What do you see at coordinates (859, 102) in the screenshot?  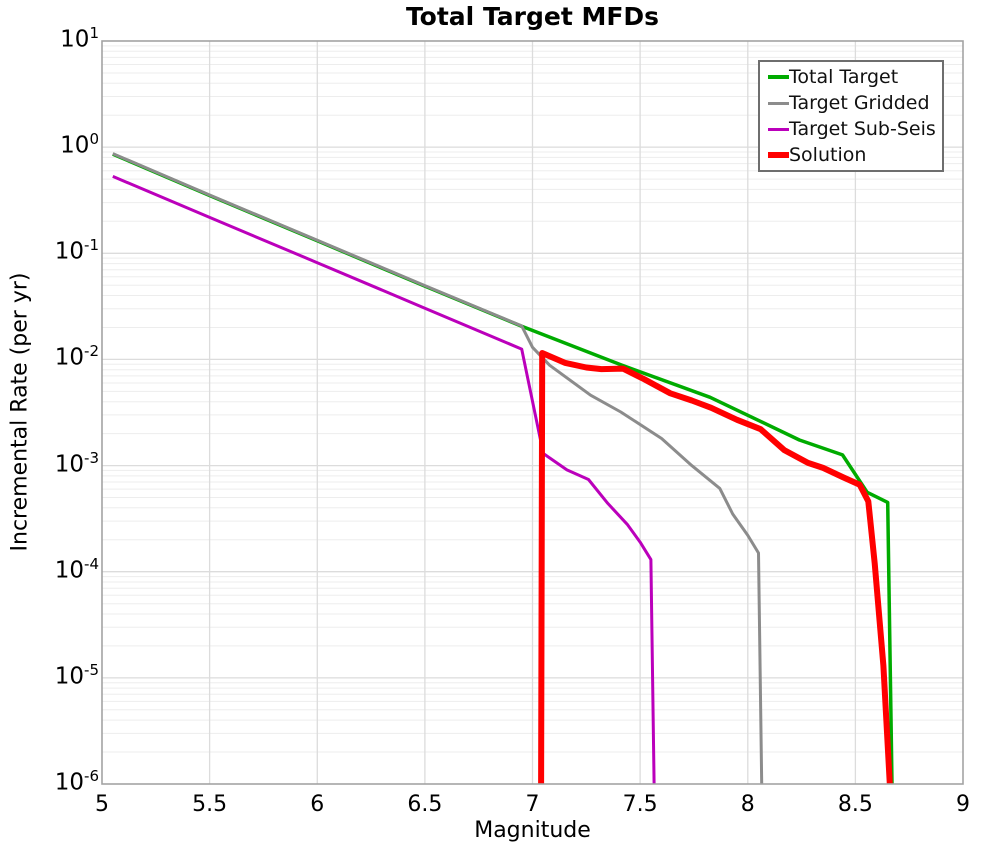 I see `legend-label: Target Gridded` at bounding box center [859, 102].